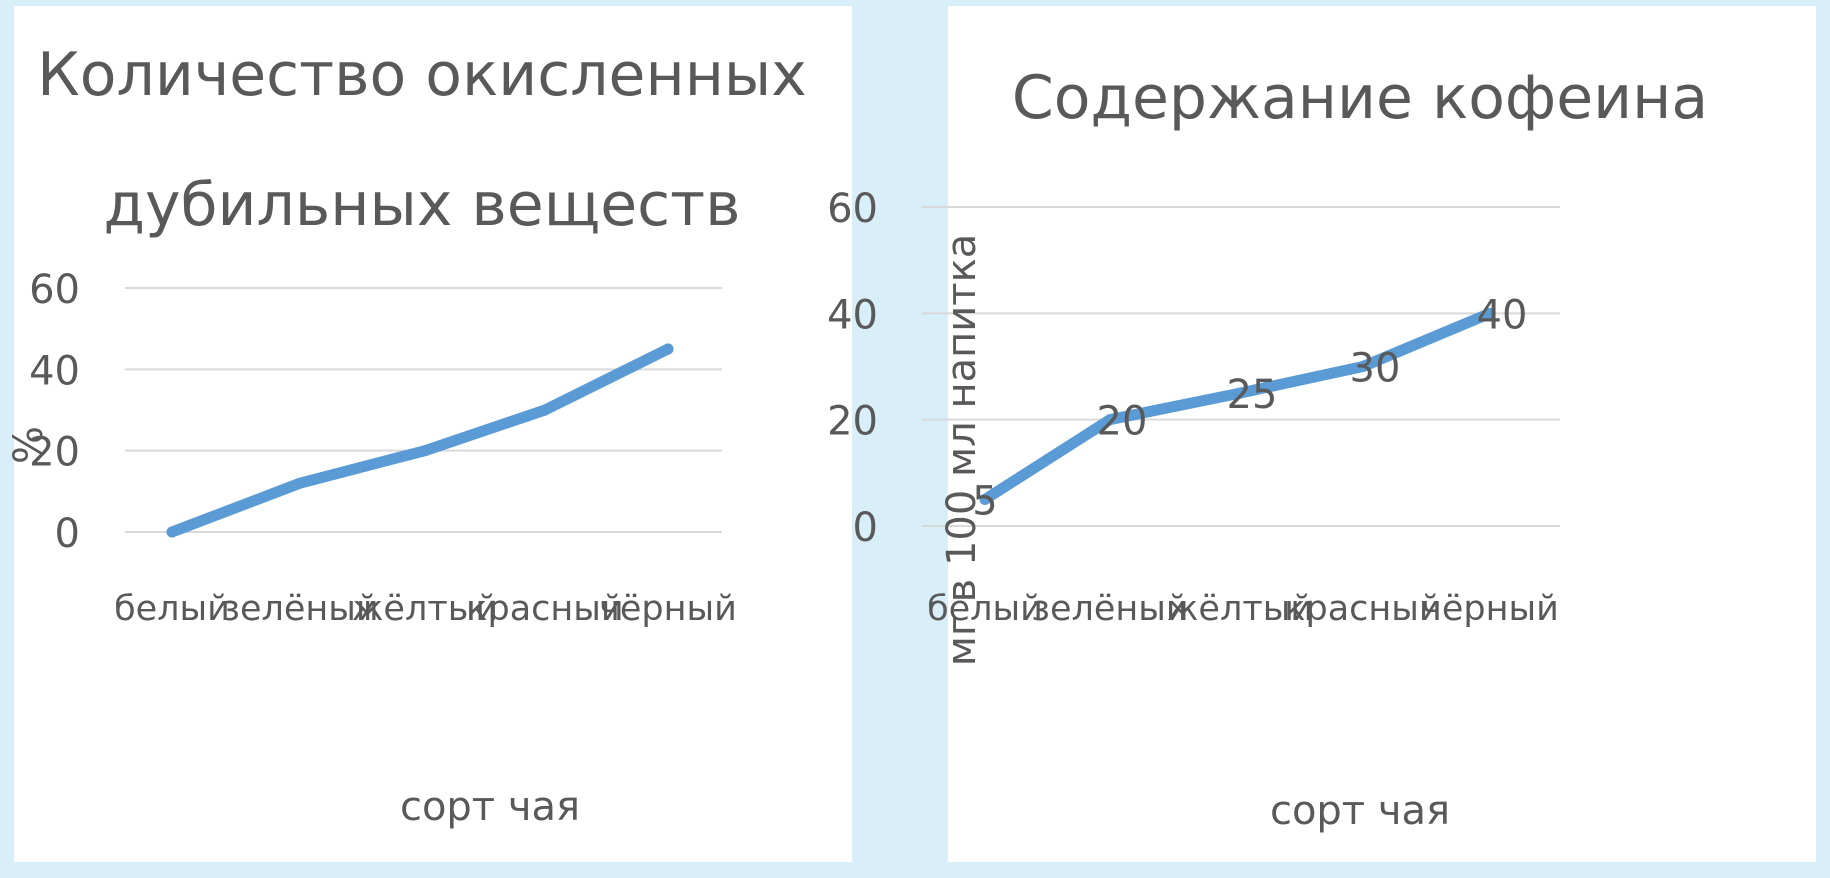  I want to click on chart-title-line-2: дубильных веществ, so click(422, 205).